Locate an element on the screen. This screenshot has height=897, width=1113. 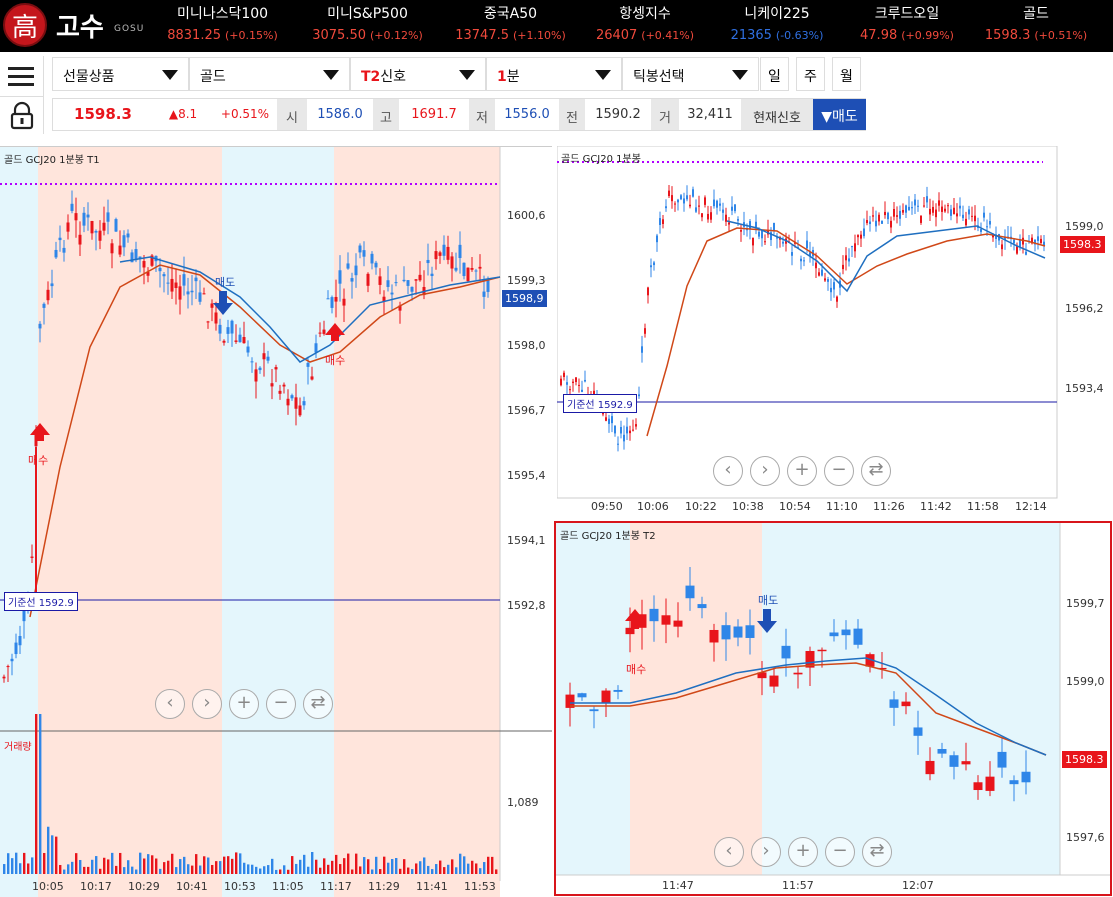
period-week-button: 주 is located at coordinates (810, 74).